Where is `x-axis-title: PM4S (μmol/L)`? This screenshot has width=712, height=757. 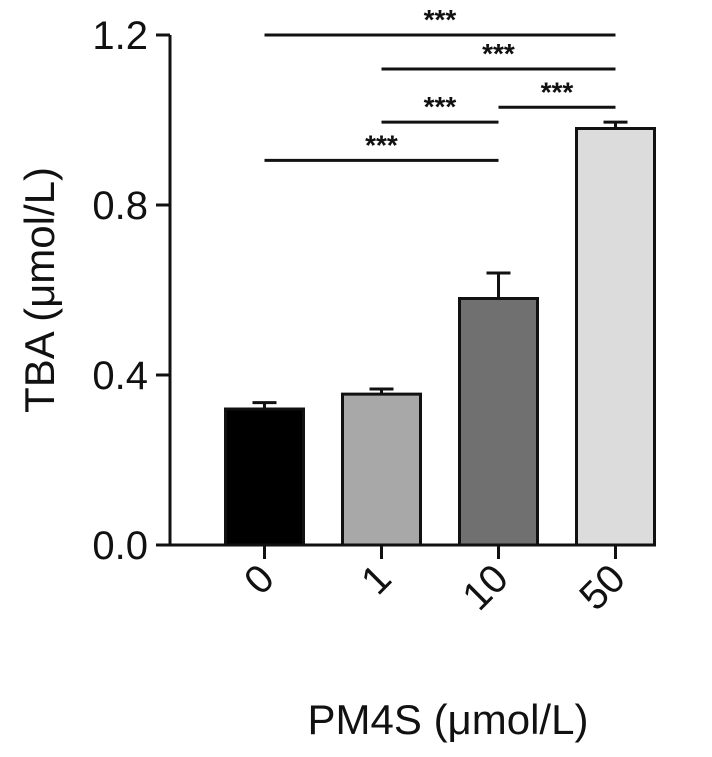 x-axis-title: PM4S (μmol/L) is located at coordinates (448, 719).